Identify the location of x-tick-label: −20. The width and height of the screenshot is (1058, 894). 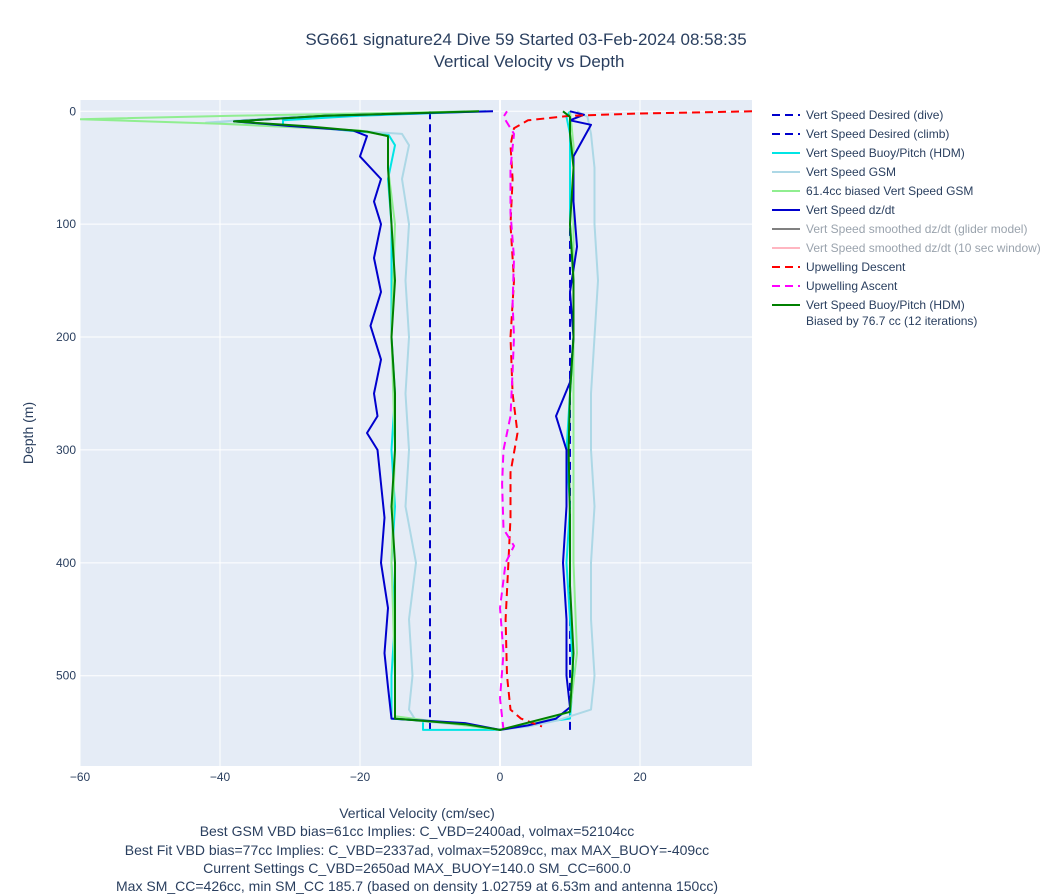
(360, 777).